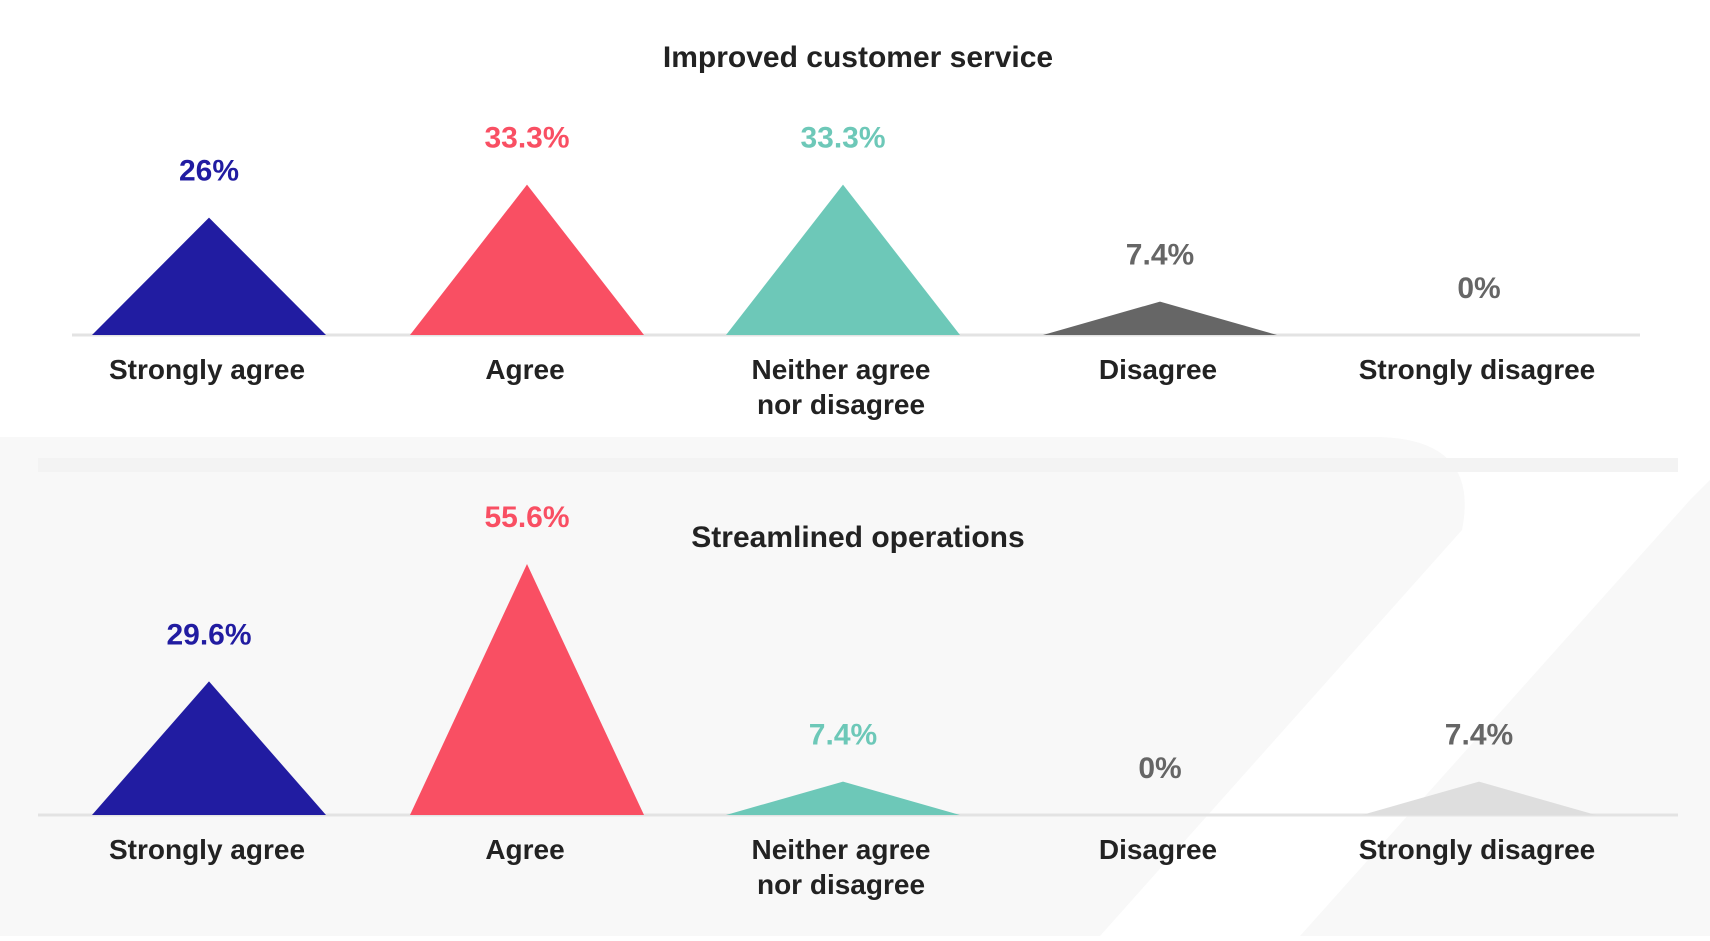  Describe the element at coordinates (208, 634) in the screenshot. I see `data-label: 29.6%` at that location.